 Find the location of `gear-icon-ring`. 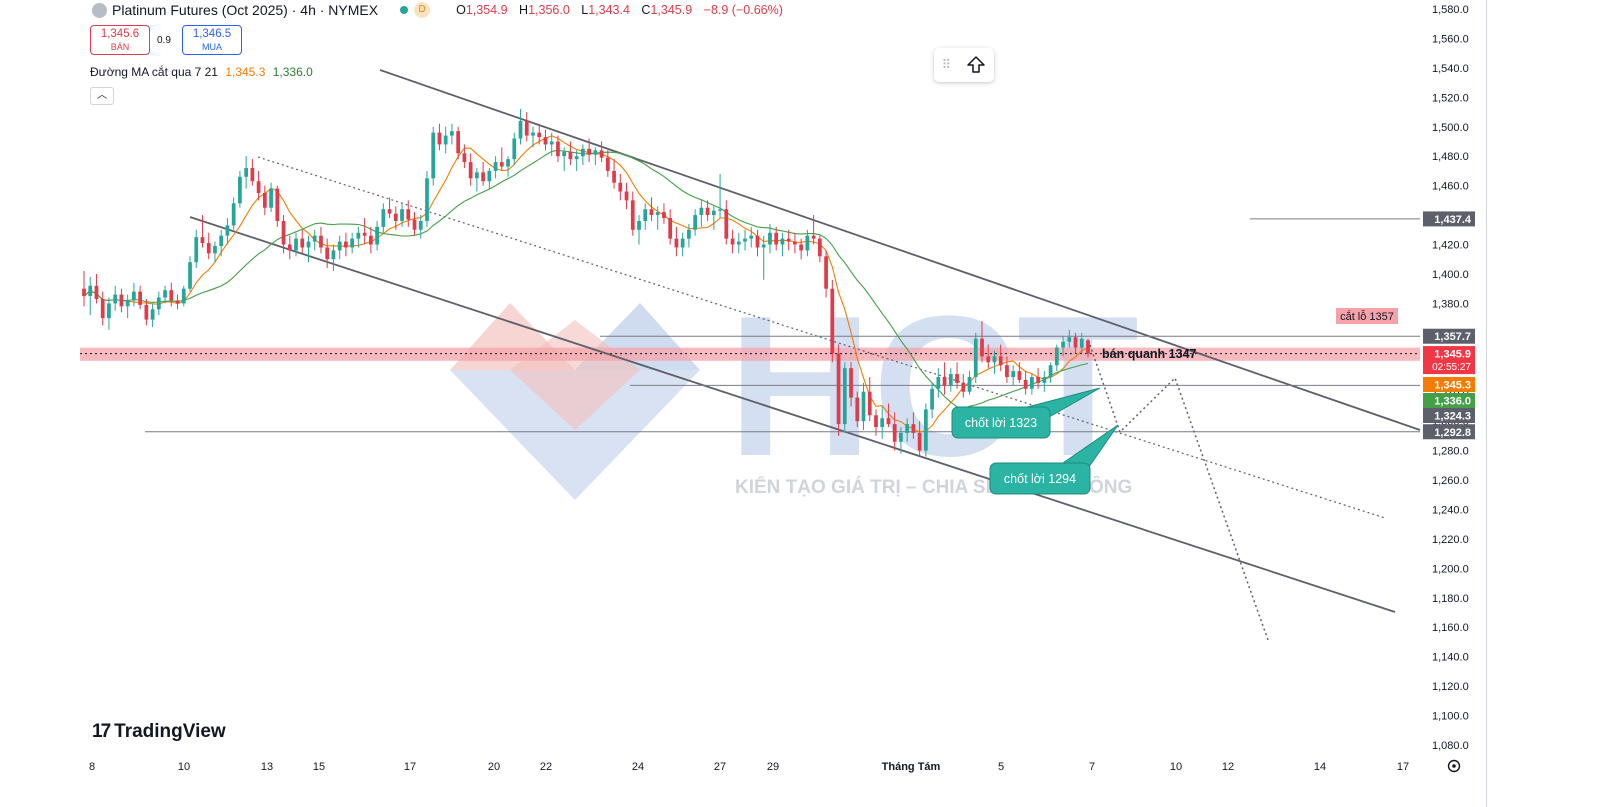

gear-icon-ring is located at coordinates (1454, 766).